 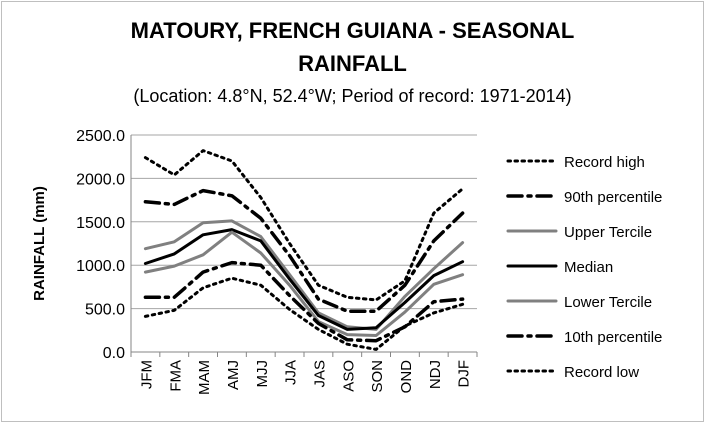 I want to click on legend-label: Record low, so click(x=601, y=372).